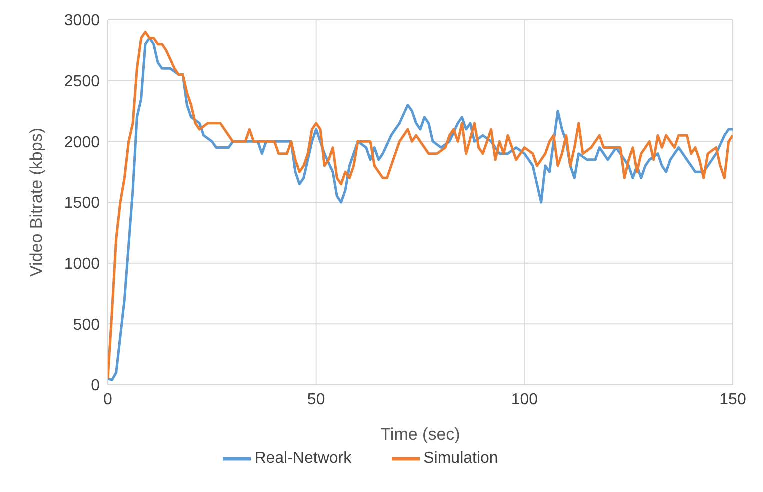  I want to click on y-tick-label: 0, so click(95, 386).